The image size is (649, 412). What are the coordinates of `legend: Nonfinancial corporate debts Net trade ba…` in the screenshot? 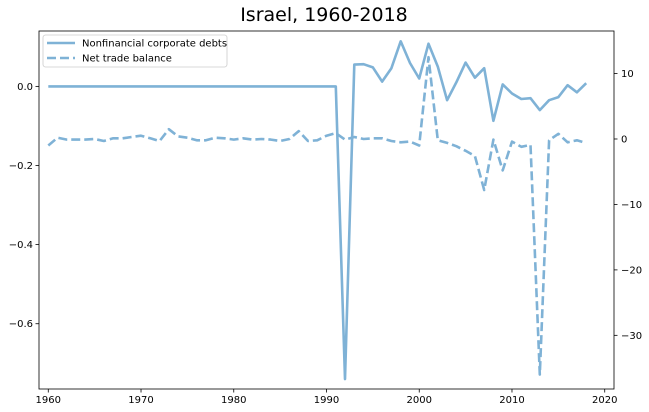 It's located at (135, 51).